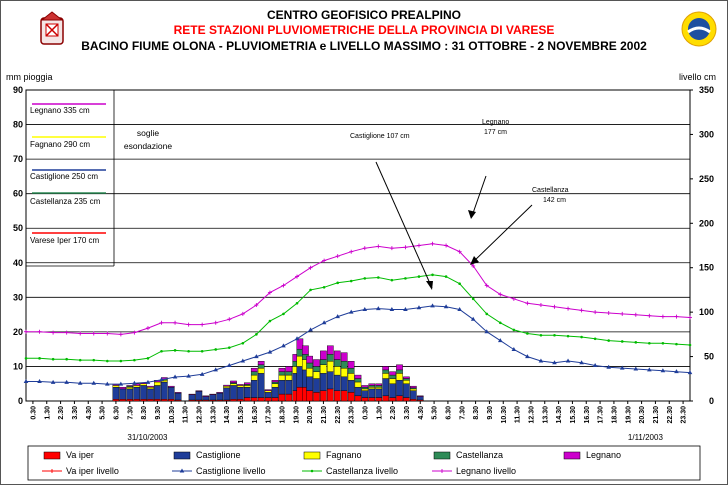  Describe the element at coordinates (147, 437) in the screenshot. I see `date-label: 31/10/2003` at that location.